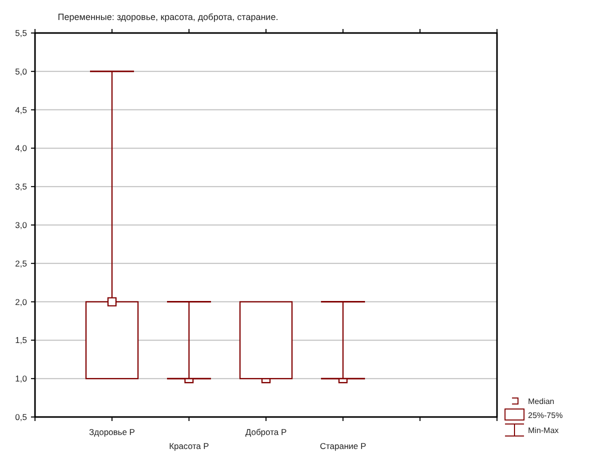 Image resolution: width=613 pixels, height=460 pixels. I want to click on x-tick-label: Старание Р, so click(343, 446).